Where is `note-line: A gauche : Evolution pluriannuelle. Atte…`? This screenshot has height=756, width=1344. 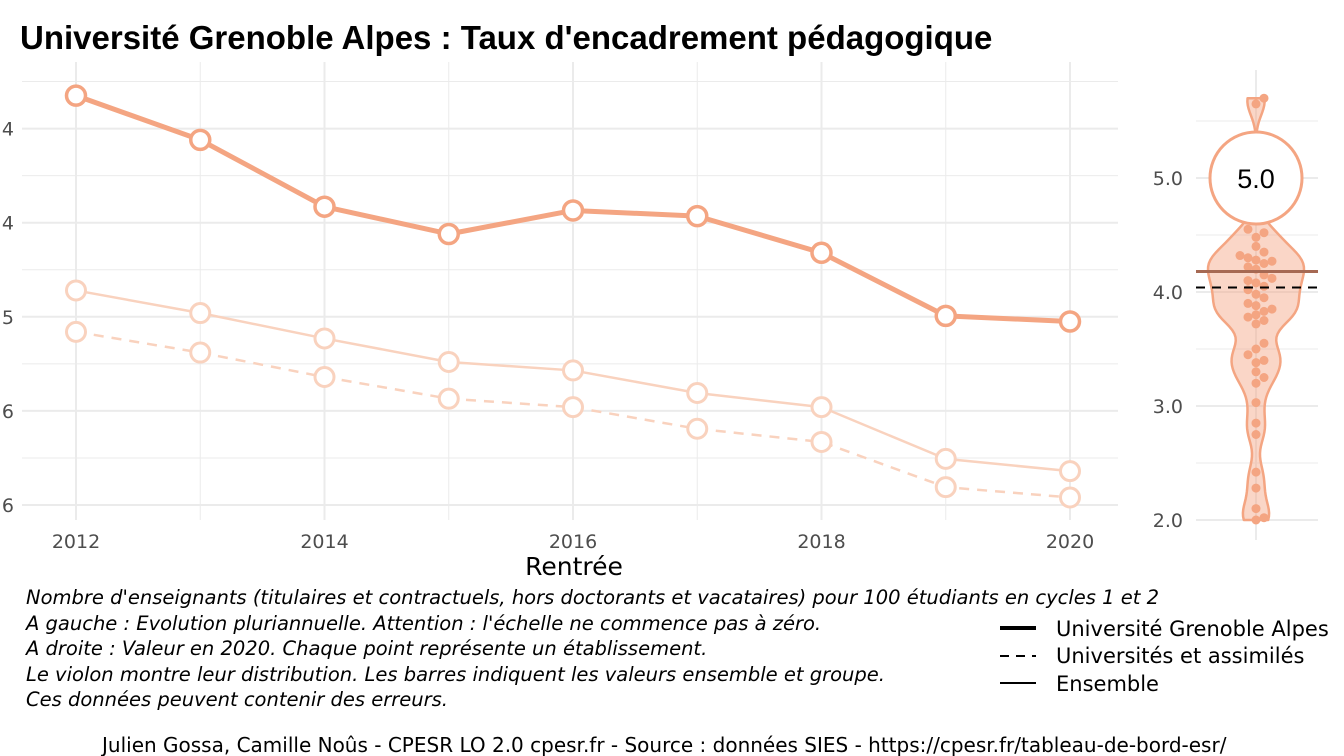
note-line: A gauche : Evolution pluriannuelle. Atte… is located at coordinates (422, 623).